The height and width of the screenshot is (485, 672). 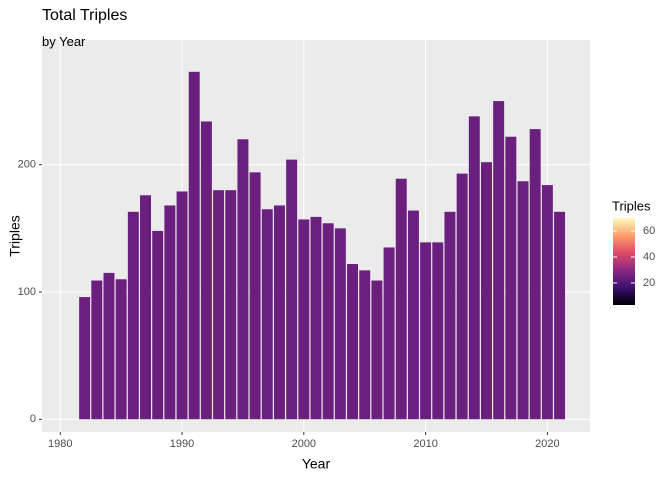 What do you see at coordinates (425, 444) in the screenshot?
I see `x-tick-label: 2010` at bounding box center [425, 444].